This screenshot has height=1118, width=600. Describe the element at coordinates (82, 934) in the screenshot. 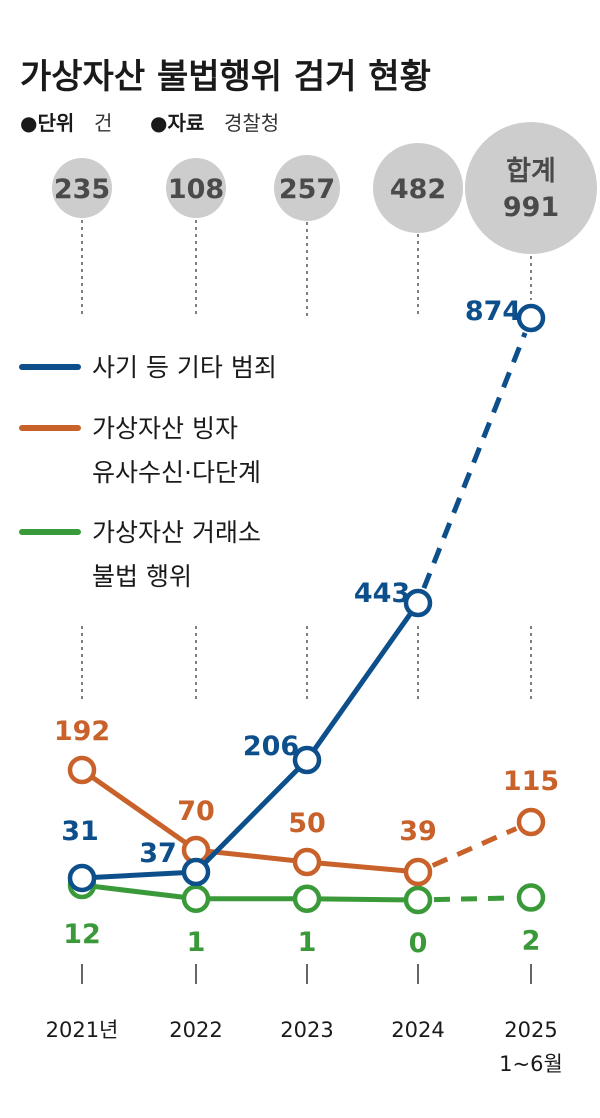

I see `data-label: 12` at that location.